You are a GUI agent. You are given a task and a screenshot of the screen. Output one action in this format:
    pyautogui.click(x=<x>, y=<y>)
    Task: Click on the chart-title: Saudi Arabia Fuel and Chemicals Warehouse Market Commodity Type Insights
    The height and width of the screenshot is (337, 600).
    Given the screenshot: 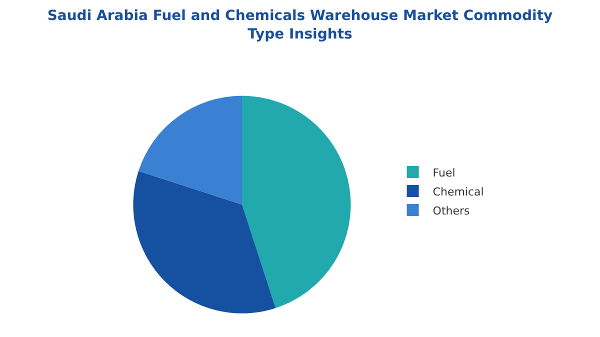 What is the action you would take?
    pyautogui.click(x=300, y=25)
    